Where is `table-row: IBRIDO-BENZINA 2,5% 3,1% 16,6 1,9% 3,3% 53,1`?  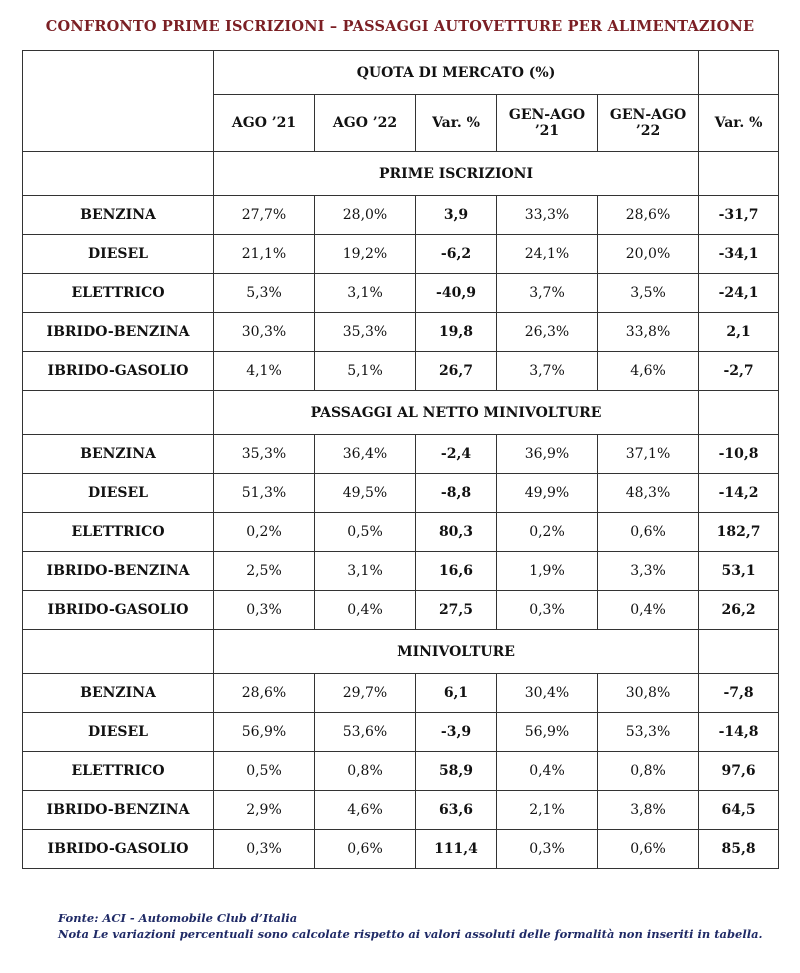
table-row: IBRIDO-BENZINA 2,5% 3,1% 16,6 1,9% 3,3% 53,1 is located at coordinates (401, 571).